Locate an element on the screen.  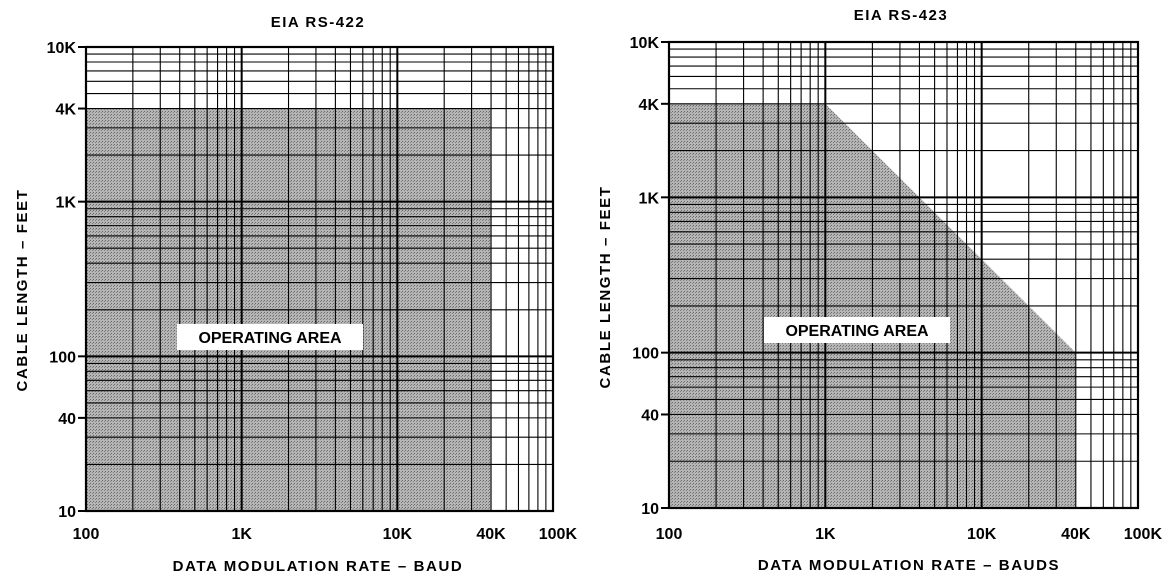
x-axis-label: DATA MODULATION RATE – BAUDS is located at coordinates (909, 565).